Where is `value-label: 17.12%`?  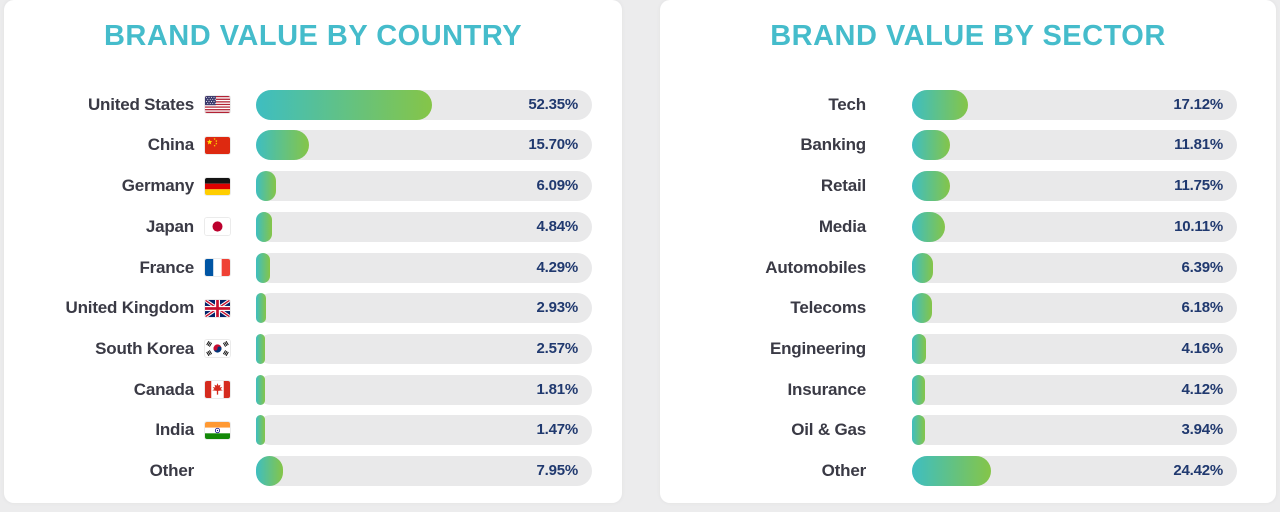
value-label: 17.12% is located at coordinates (1198, 104).